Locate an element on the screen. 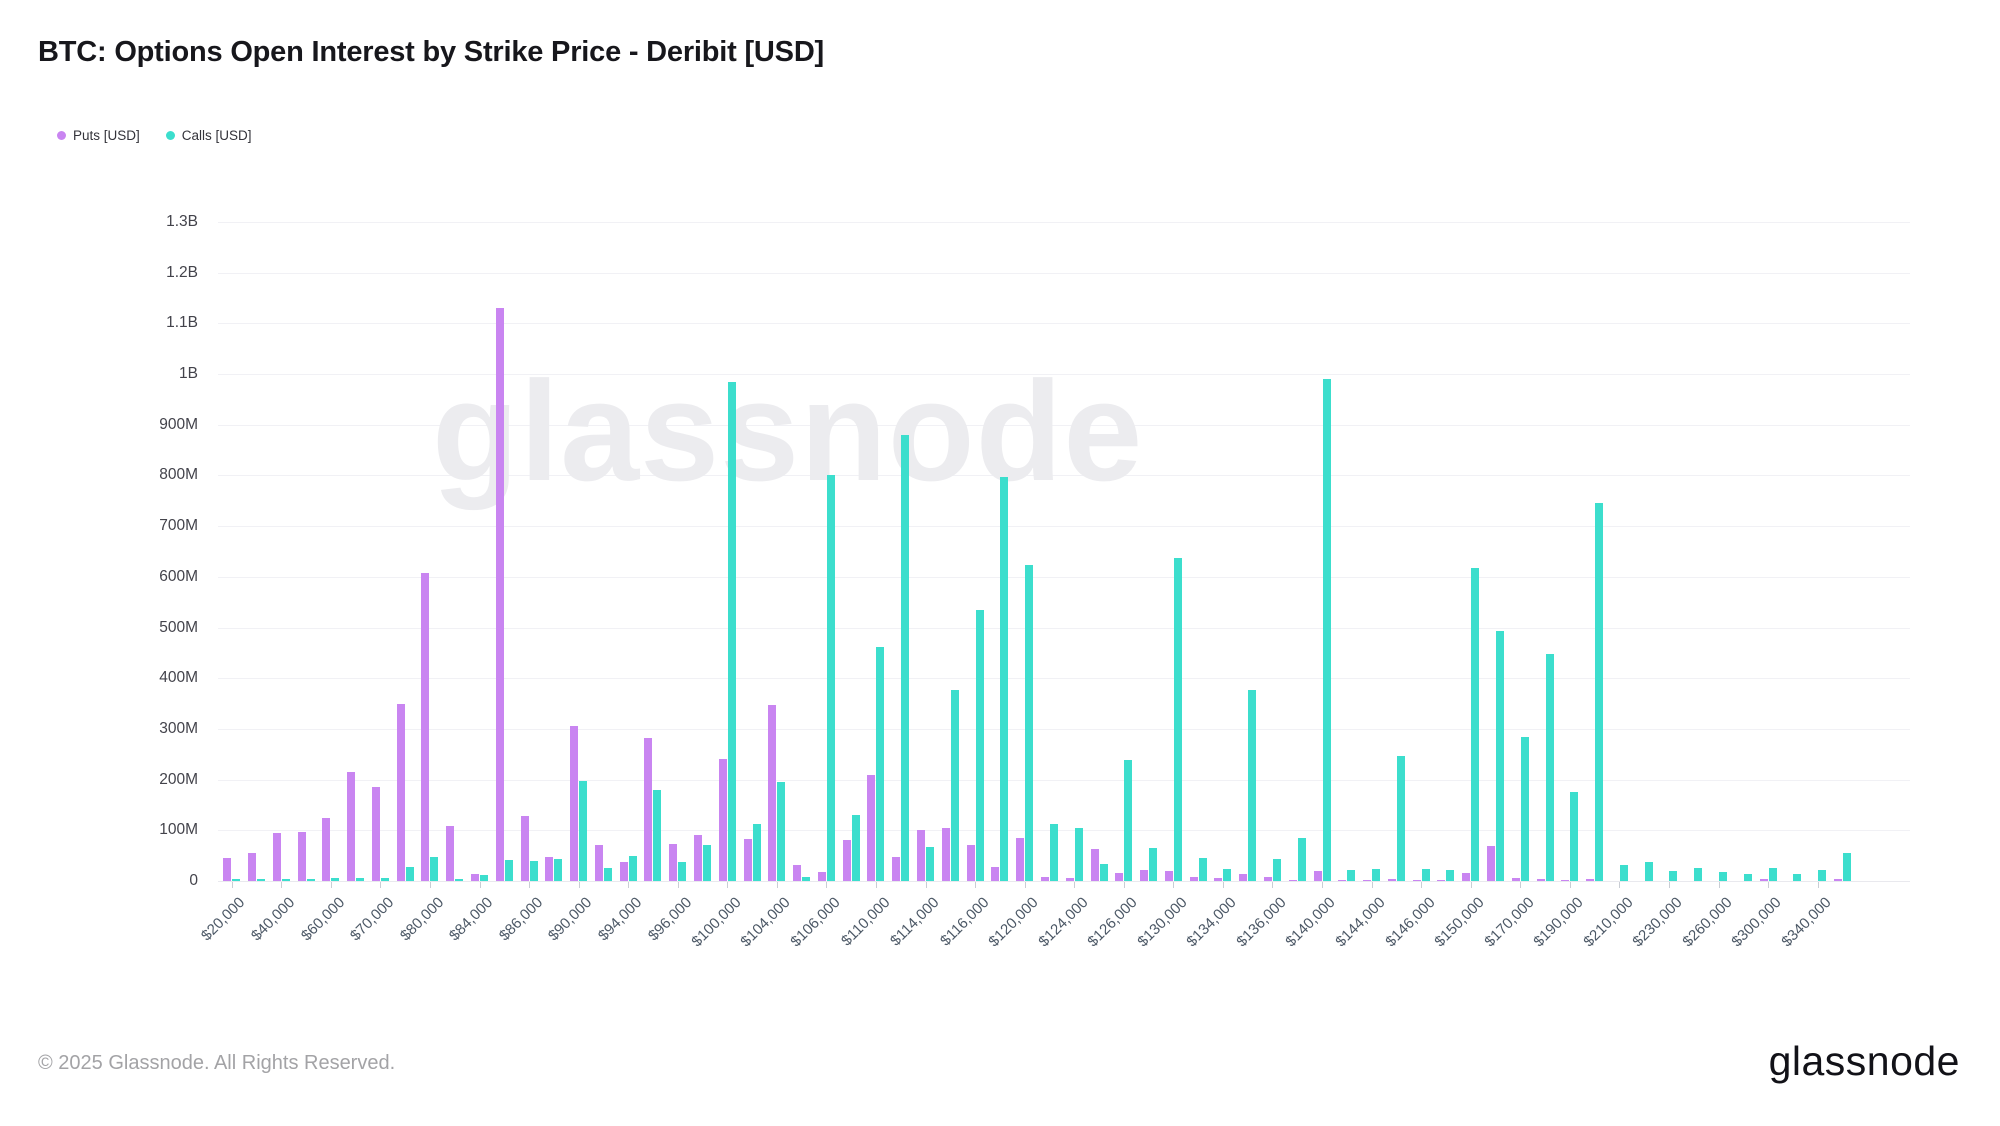 This screenshot has height=1126, width=2000. put-bar-$160,000 is located at coordinates (1490, 863).